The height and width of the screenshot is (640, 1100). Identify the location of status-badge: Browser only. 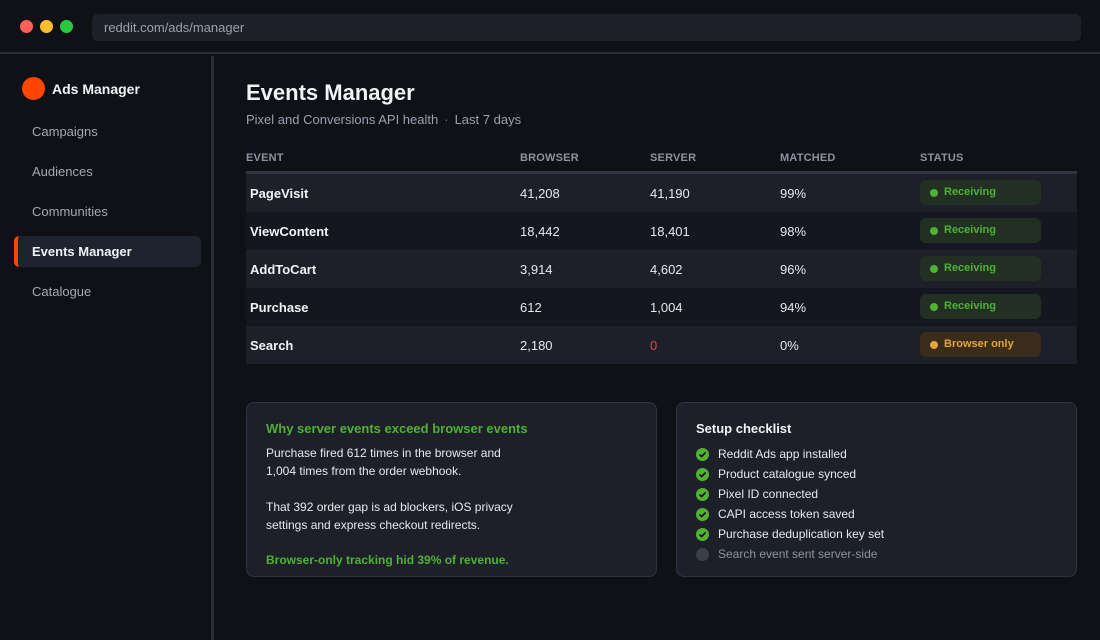
(980, 344).